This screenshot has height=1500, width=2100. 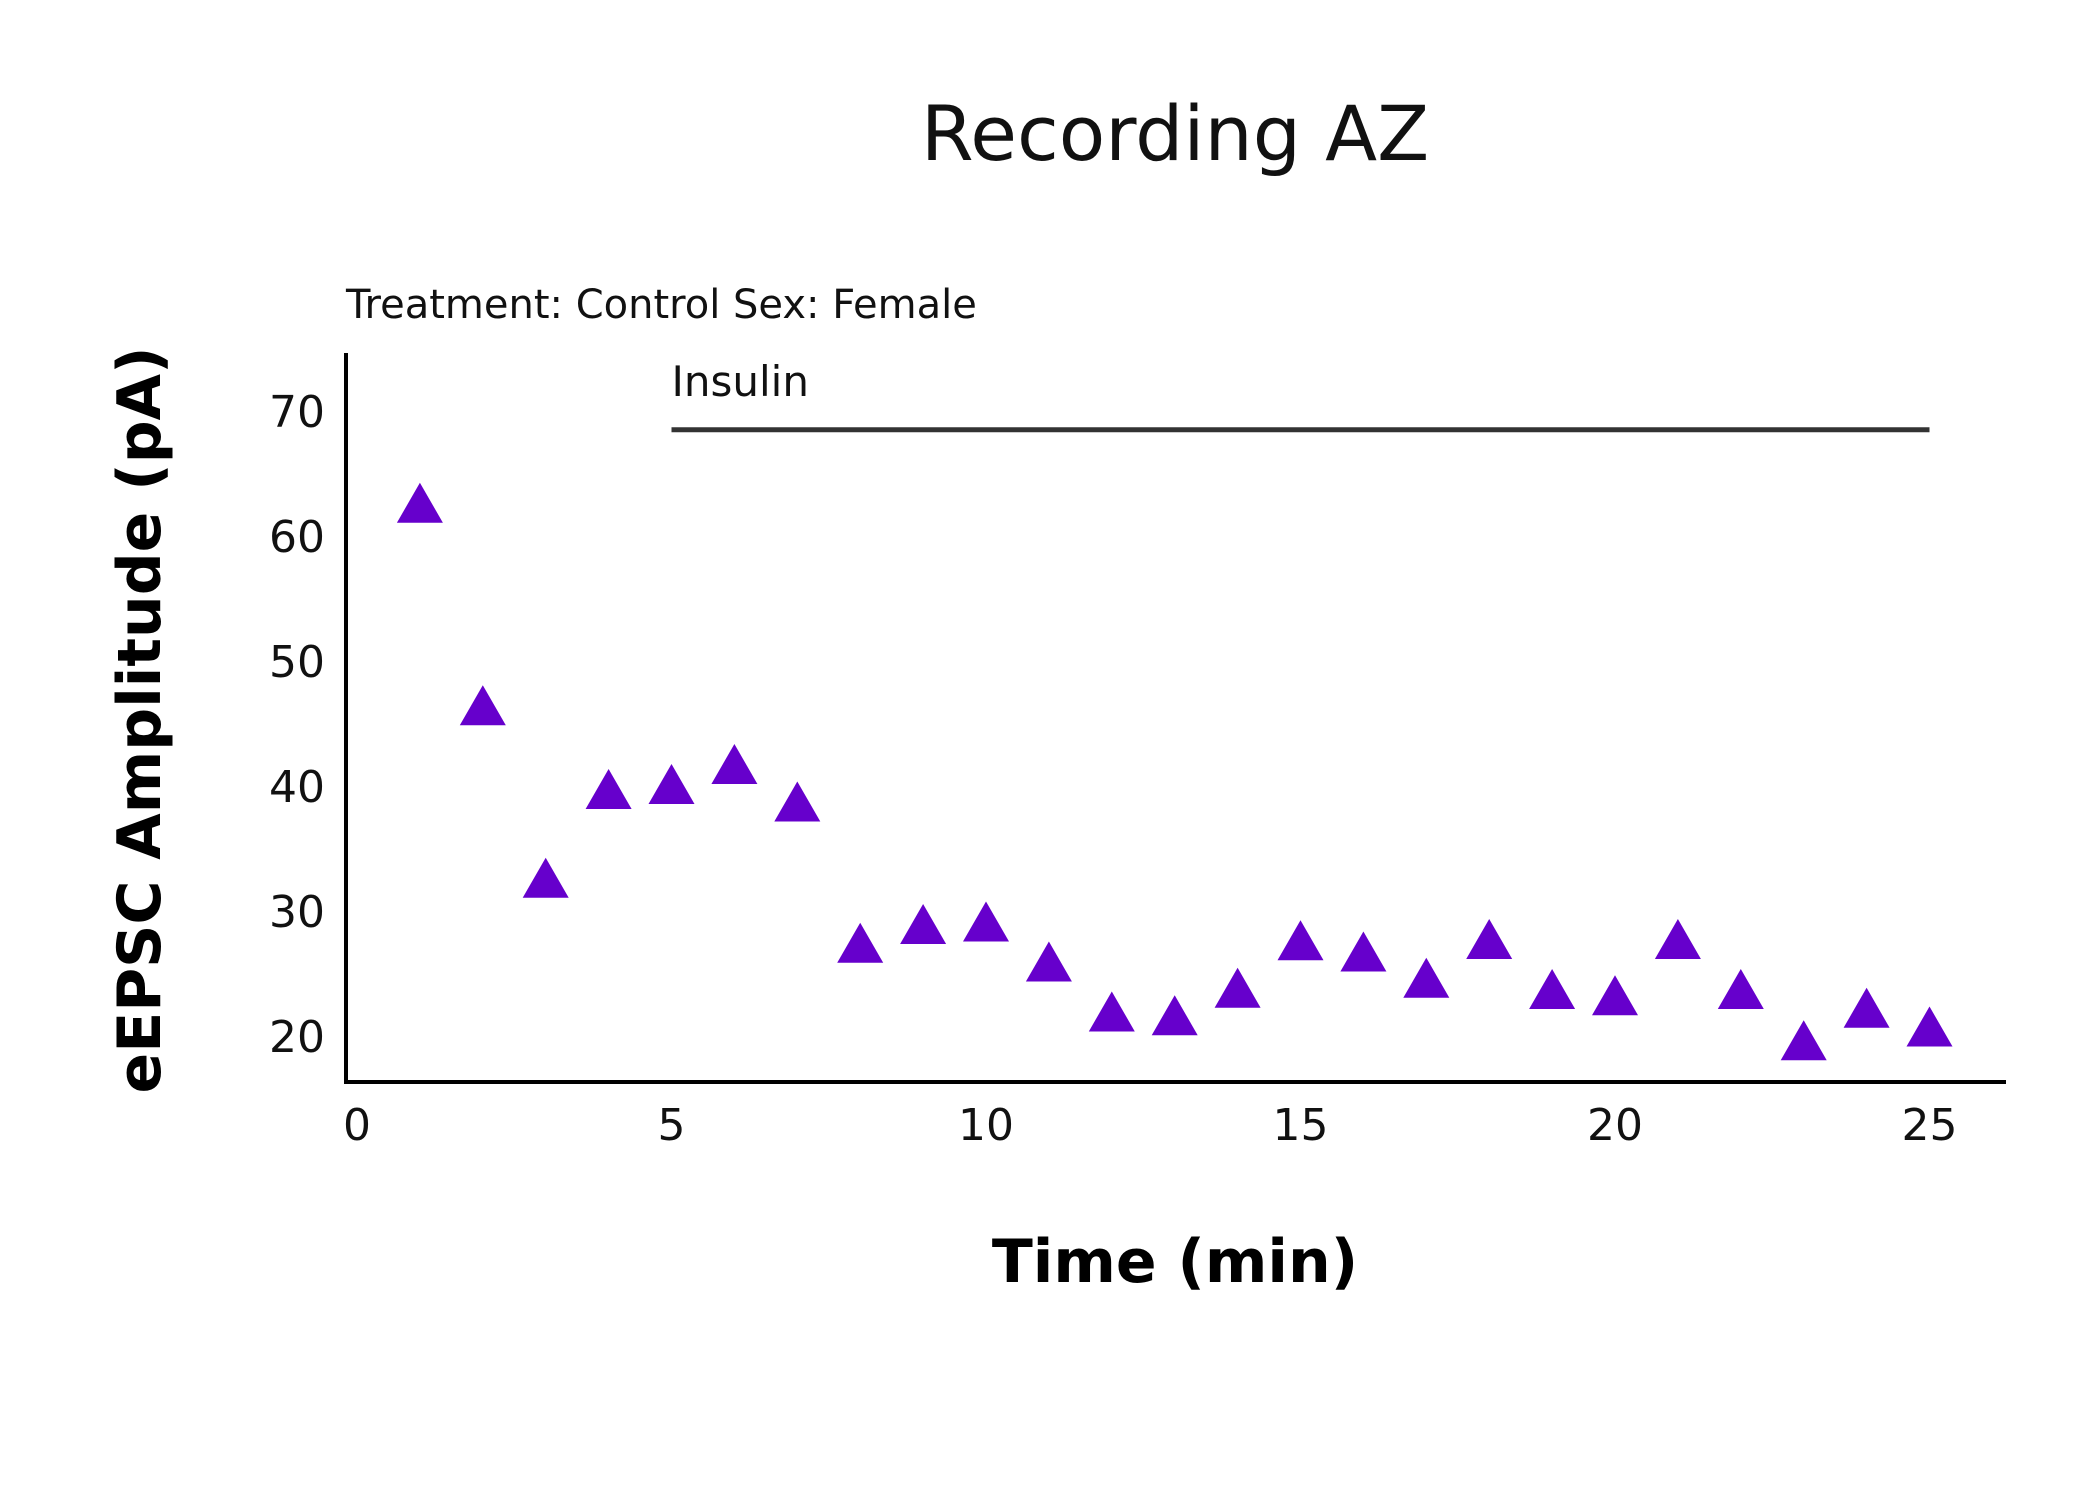 What do you see at coordinates (140, 720) in the screenshot?
I see `y-axis-label: eEPSC Amplitude (pA)` at bounding box center [140, 720].